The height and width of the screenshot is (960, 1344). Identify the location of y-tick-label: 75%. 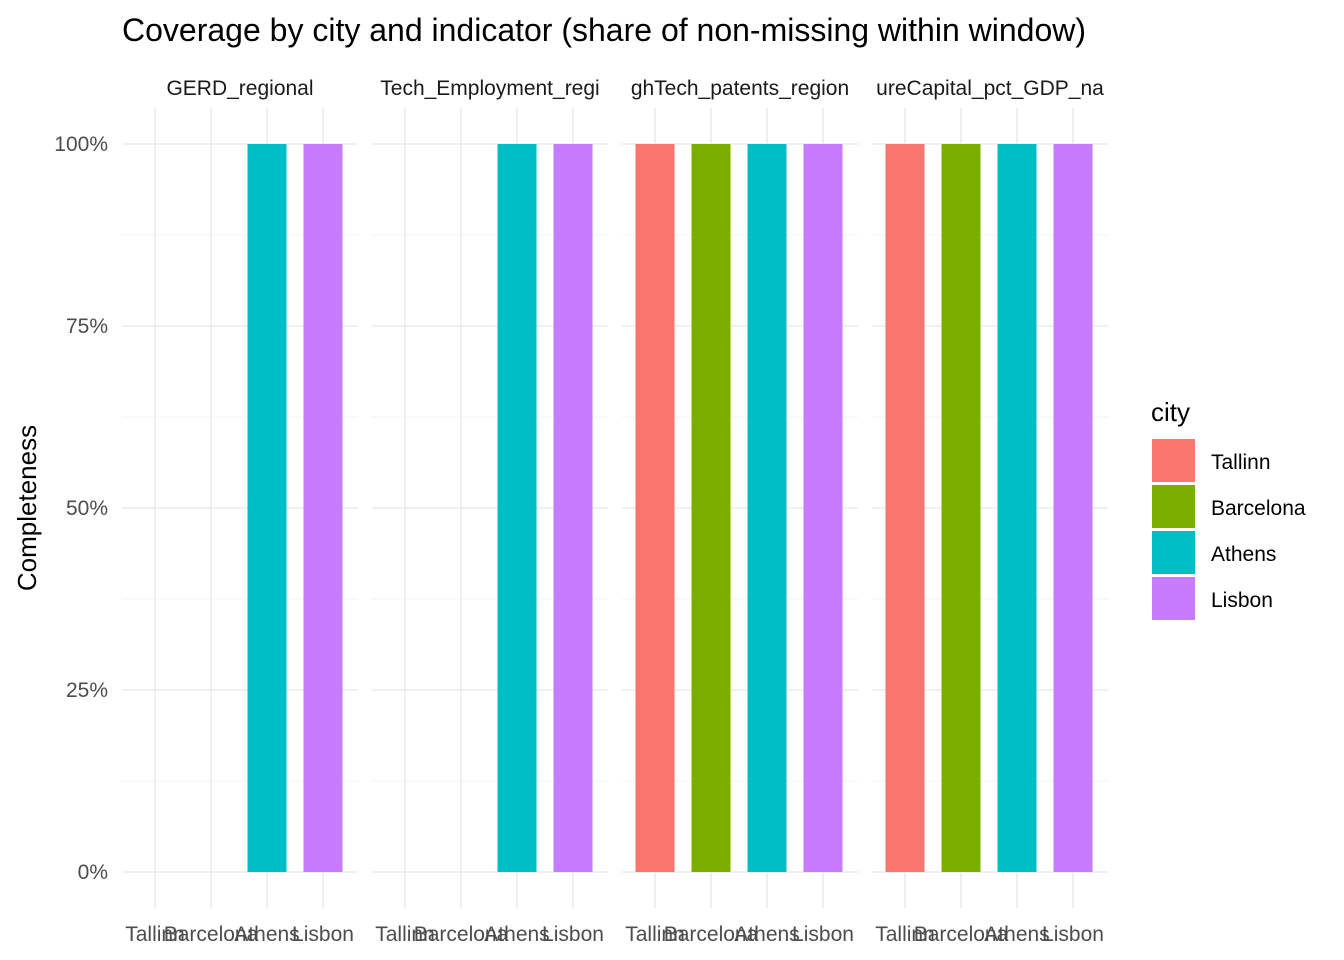
(87, 326).